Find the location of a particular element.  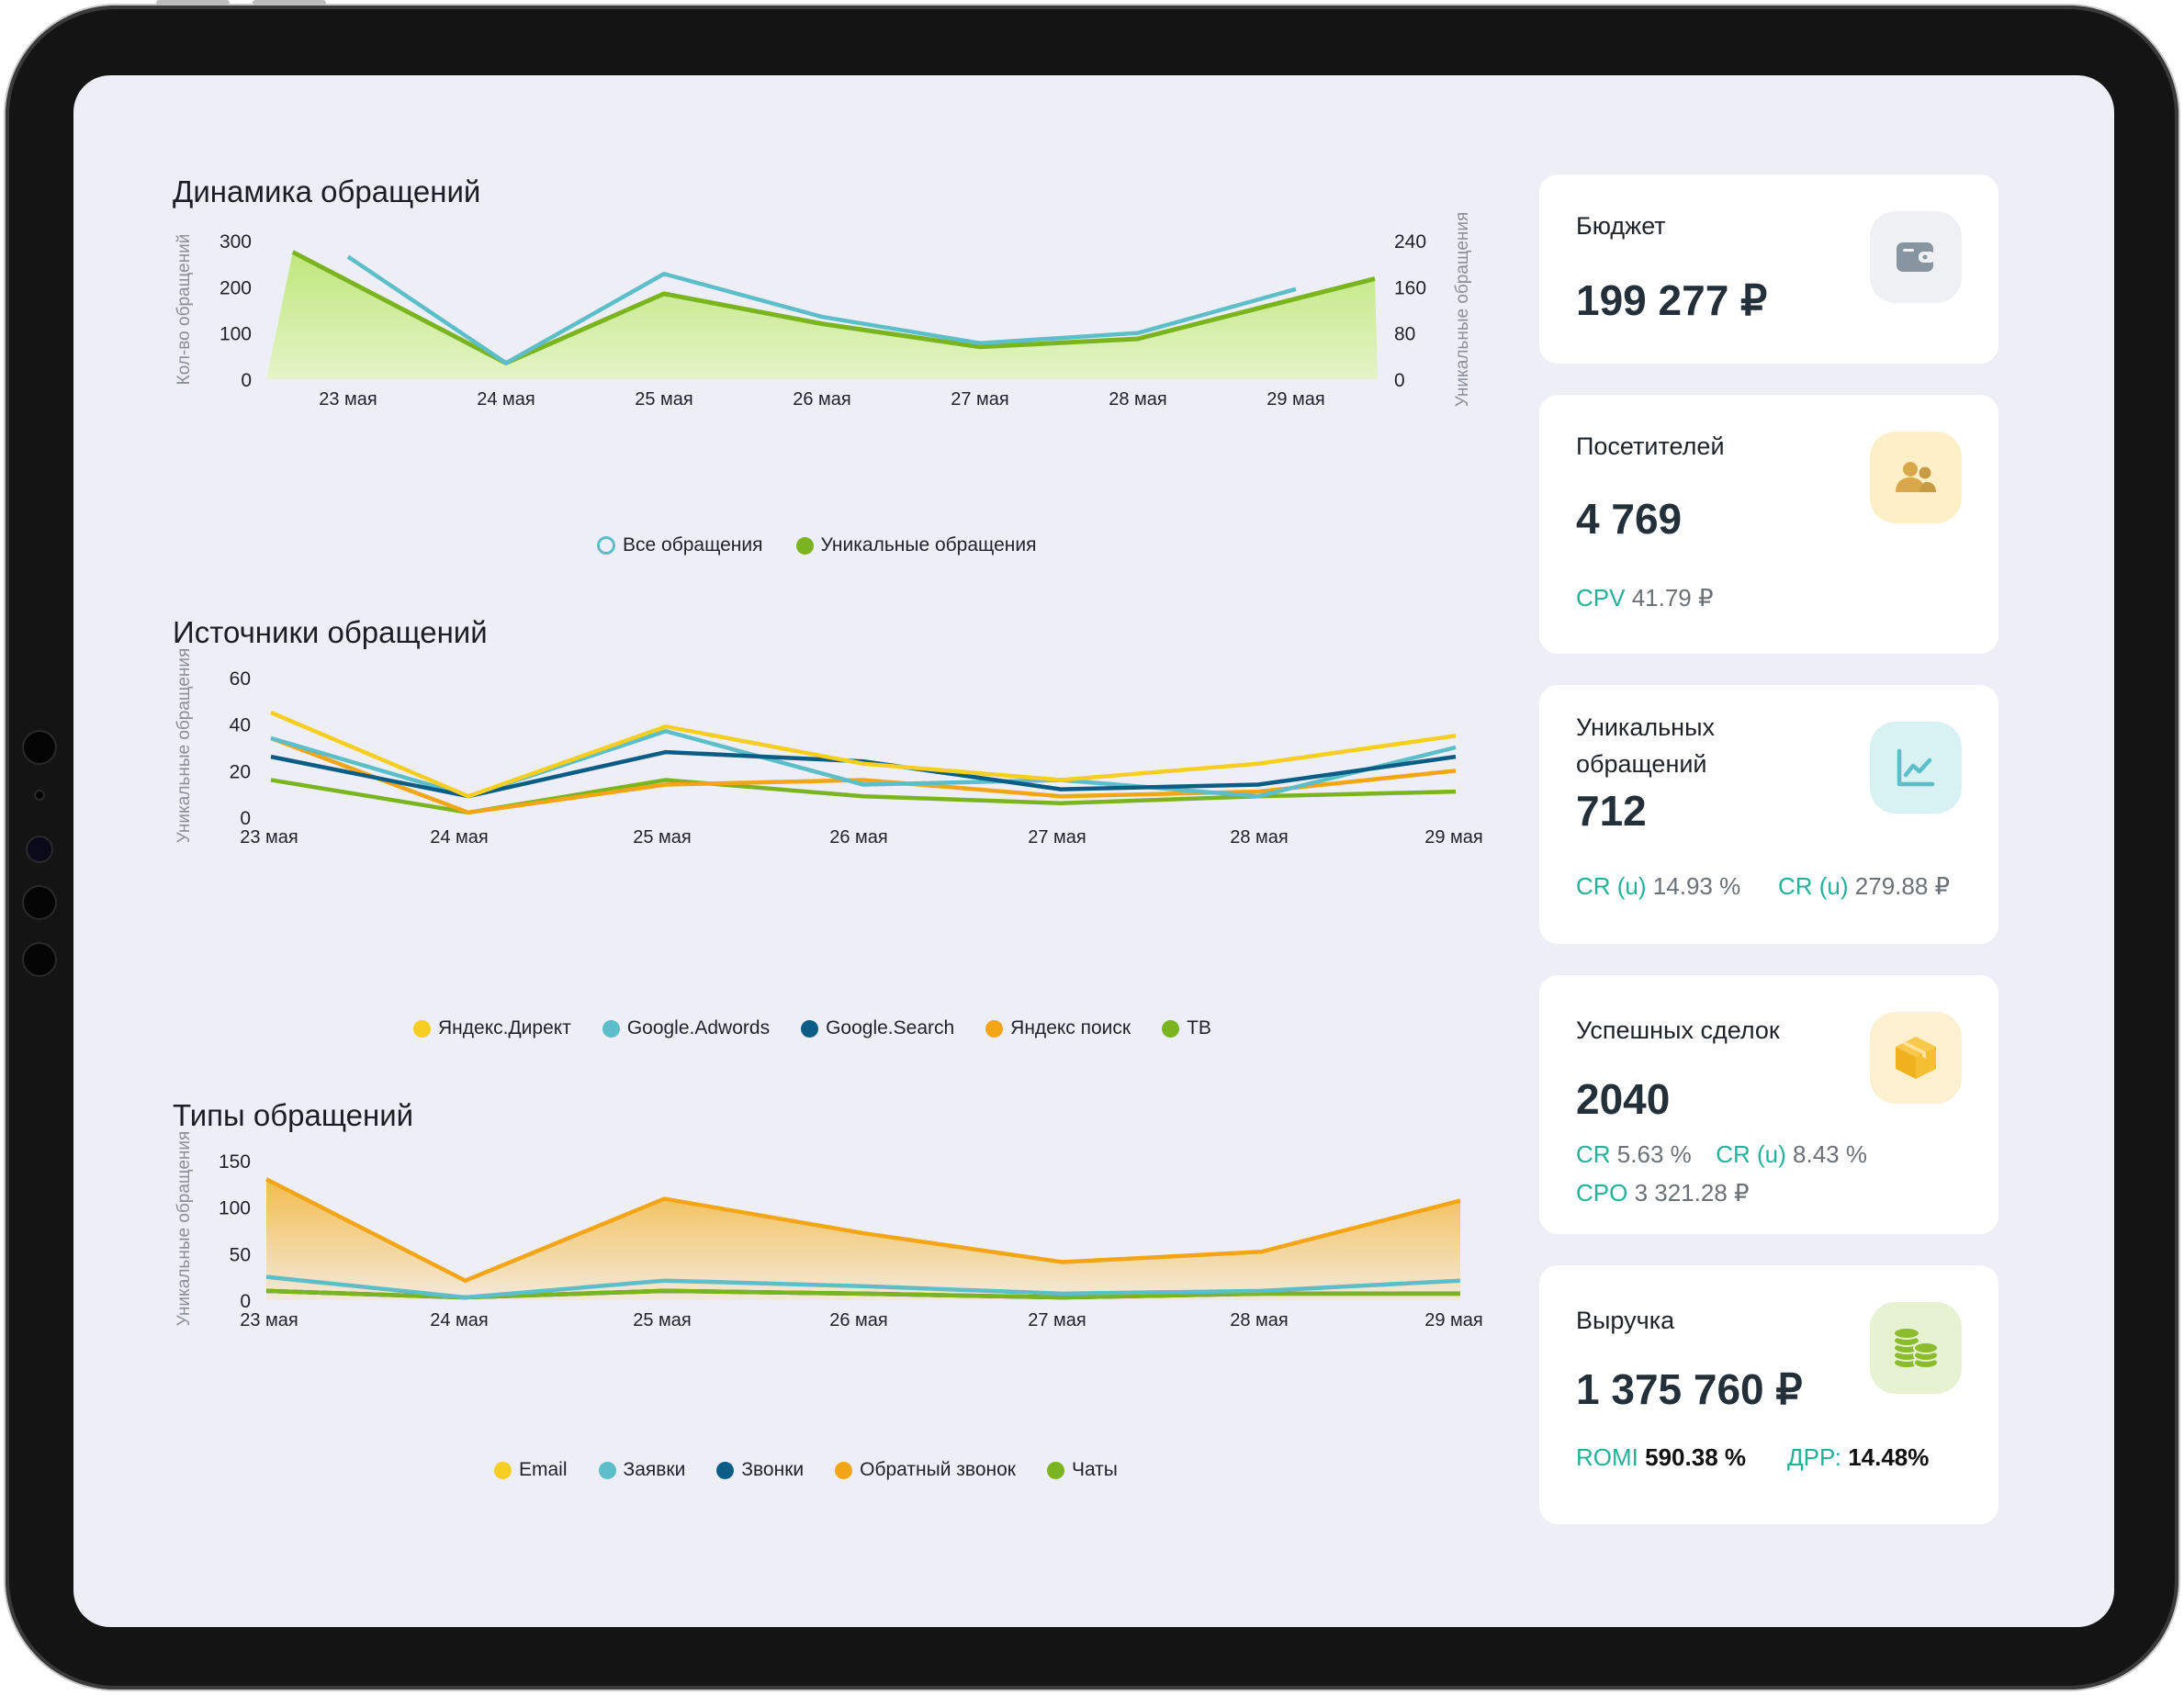

deals-metrics-row1: CR 5.63 % CR (u) 8.43 % is located at coordinates (1721, 1154).